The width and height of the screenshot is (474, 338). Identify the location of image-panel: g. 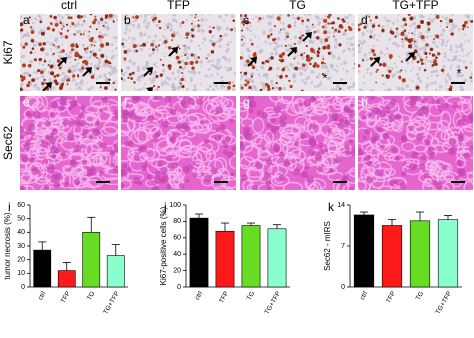
(297, 142).